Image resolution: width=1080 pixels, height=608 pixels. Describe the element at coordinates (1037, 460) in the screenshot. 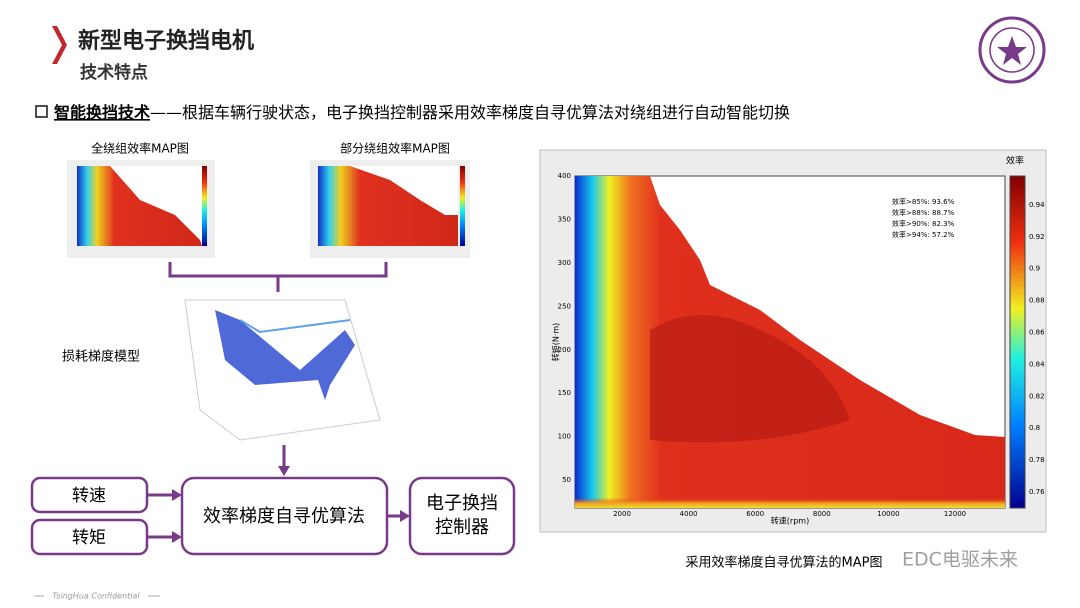

I see `colorbar-tick-label: 0.78` at that location.